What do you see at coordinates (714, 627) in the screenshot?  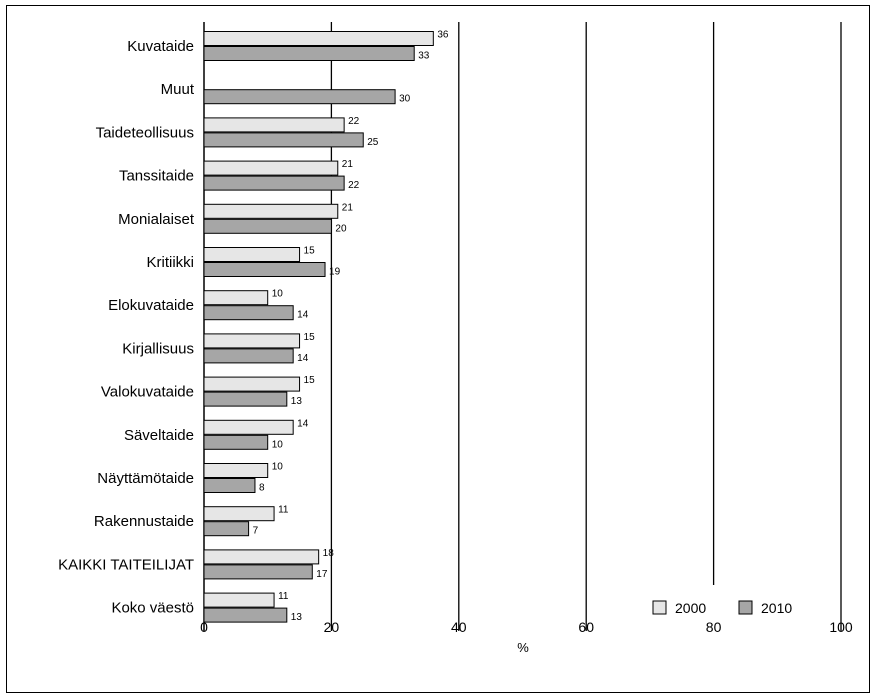 I see `x-tick-label-80: 80` at bounding box center [714, 627].